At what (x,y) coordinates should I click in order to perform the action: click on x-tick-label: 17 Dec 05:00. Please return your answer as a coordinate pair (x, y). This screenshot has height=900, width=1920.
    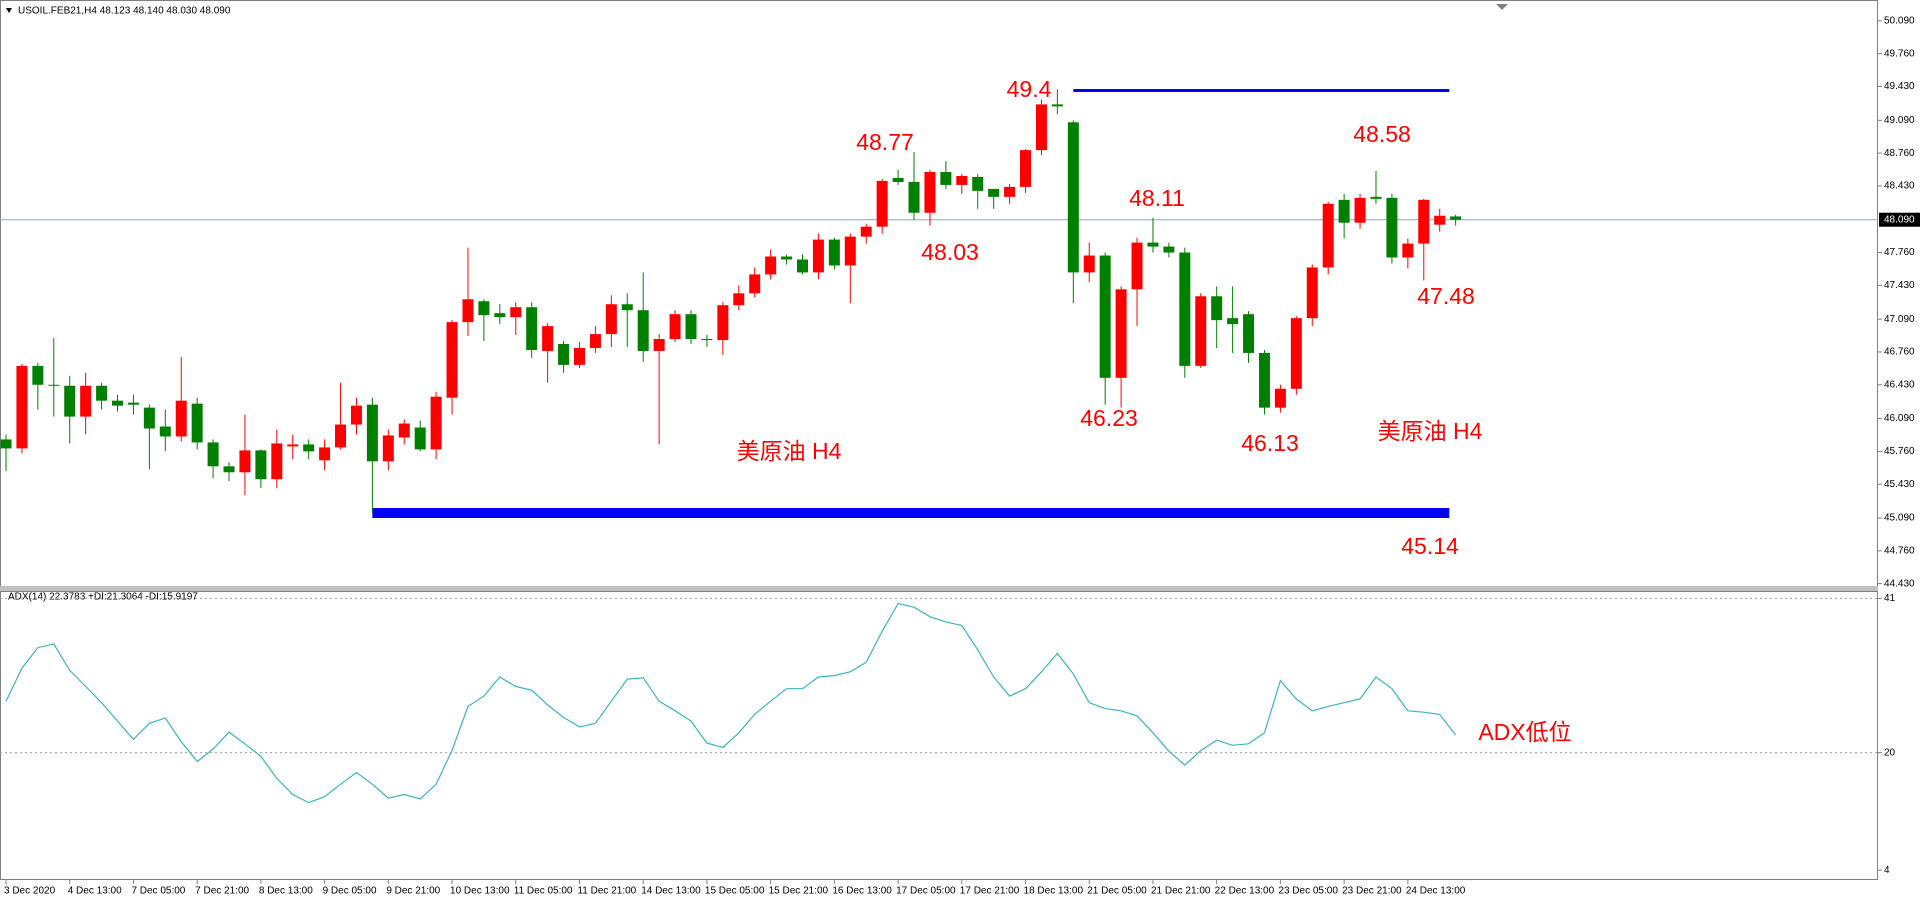
    Looking at the image, I should click on (926, 891).